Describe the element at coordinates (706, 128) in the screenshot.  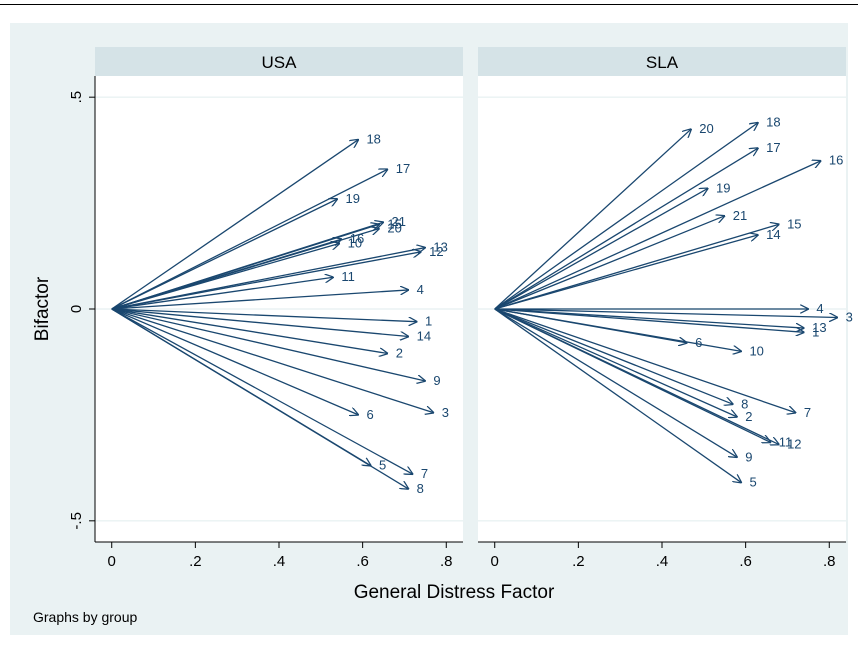
I see `vector-label-sla-20: 20` at that location.